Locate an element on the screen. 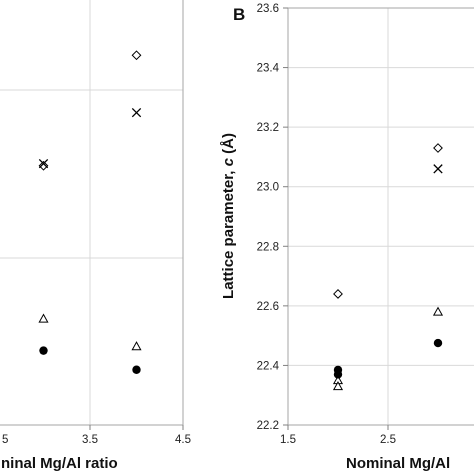 This screenshot has height=474, width=474. panel-a-x-axis-title: ninal Mg/Al ratio is located at coordinates (59, 463).